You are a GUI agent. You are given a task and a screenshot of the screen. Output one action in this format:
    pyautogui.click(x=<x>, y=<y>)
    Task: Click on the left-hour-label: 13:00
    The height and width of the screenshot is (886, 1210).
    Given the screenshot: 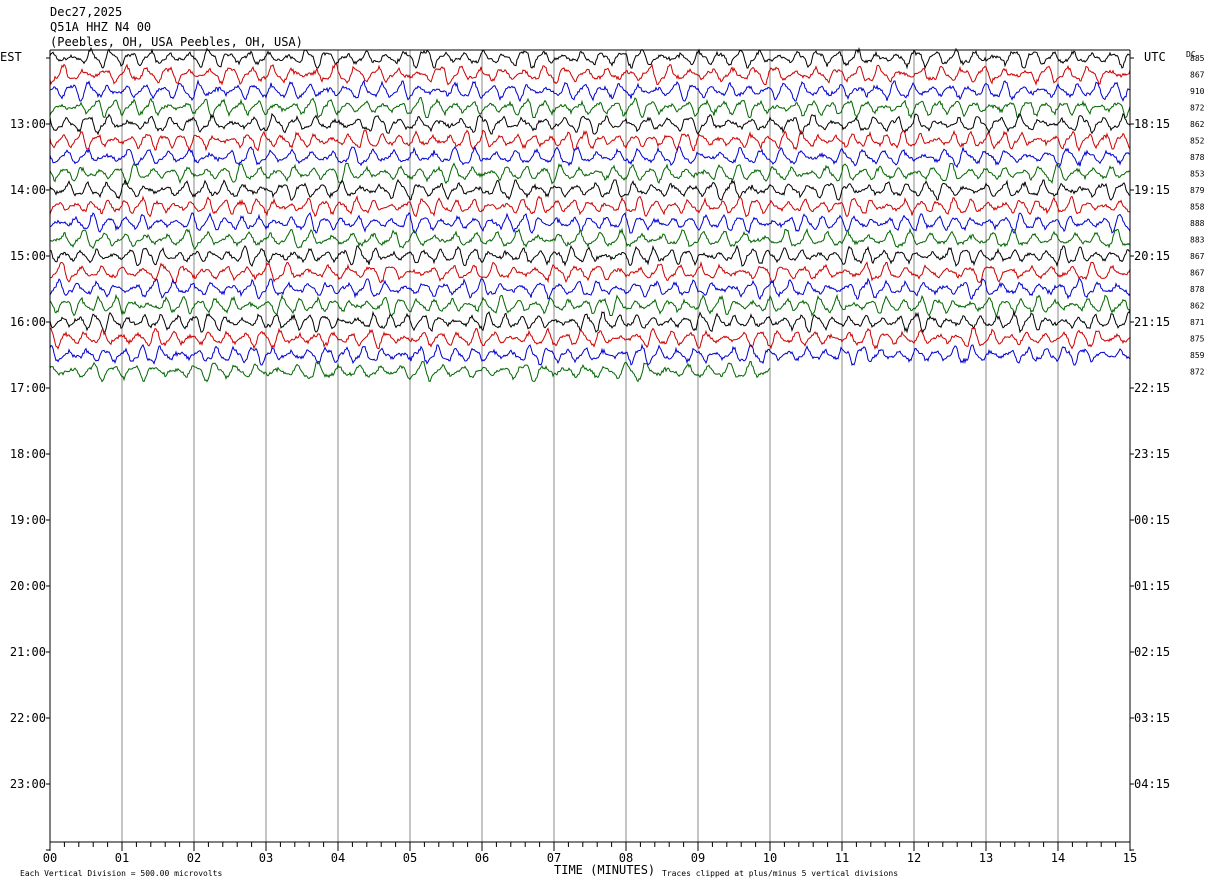 What is the action you would take?
    pyautogui.click(x=28, y=124)
    